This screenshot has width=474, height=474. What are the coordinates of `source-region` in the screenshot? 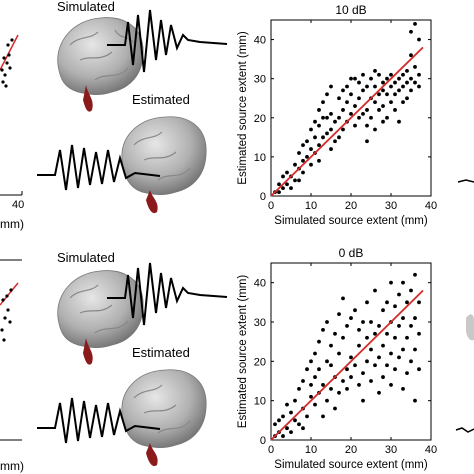 It's located at (88, 98).